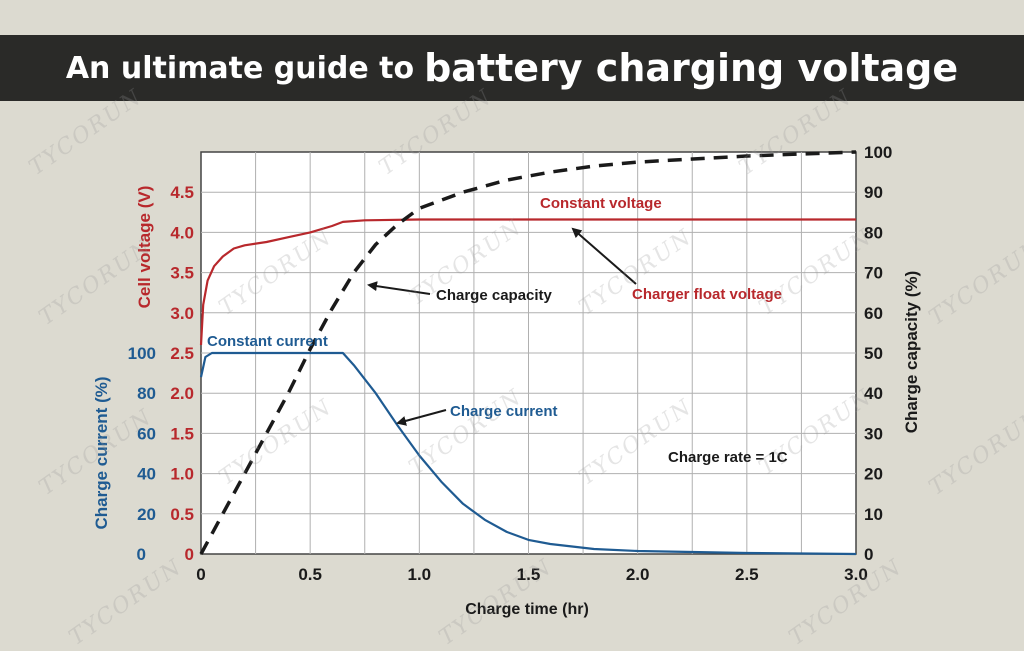  What do you see at coordinates (240, 68) in the screenshot?
I see `title-small: An ultimate guide to` at bounding box center [240, 68].